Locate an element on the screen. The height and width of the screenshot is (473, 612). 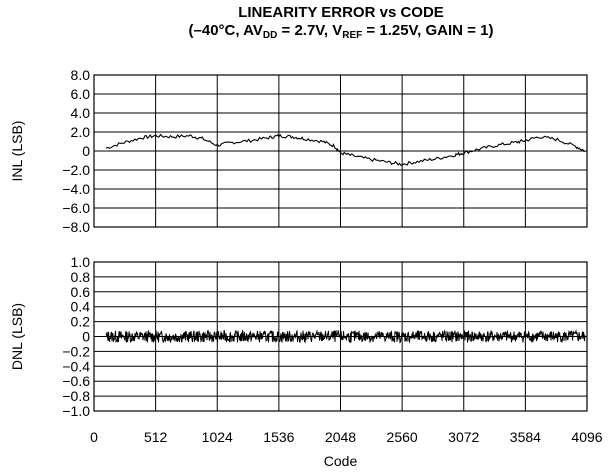
x-tick-label: 1536 is located at coordinates (278, 437).